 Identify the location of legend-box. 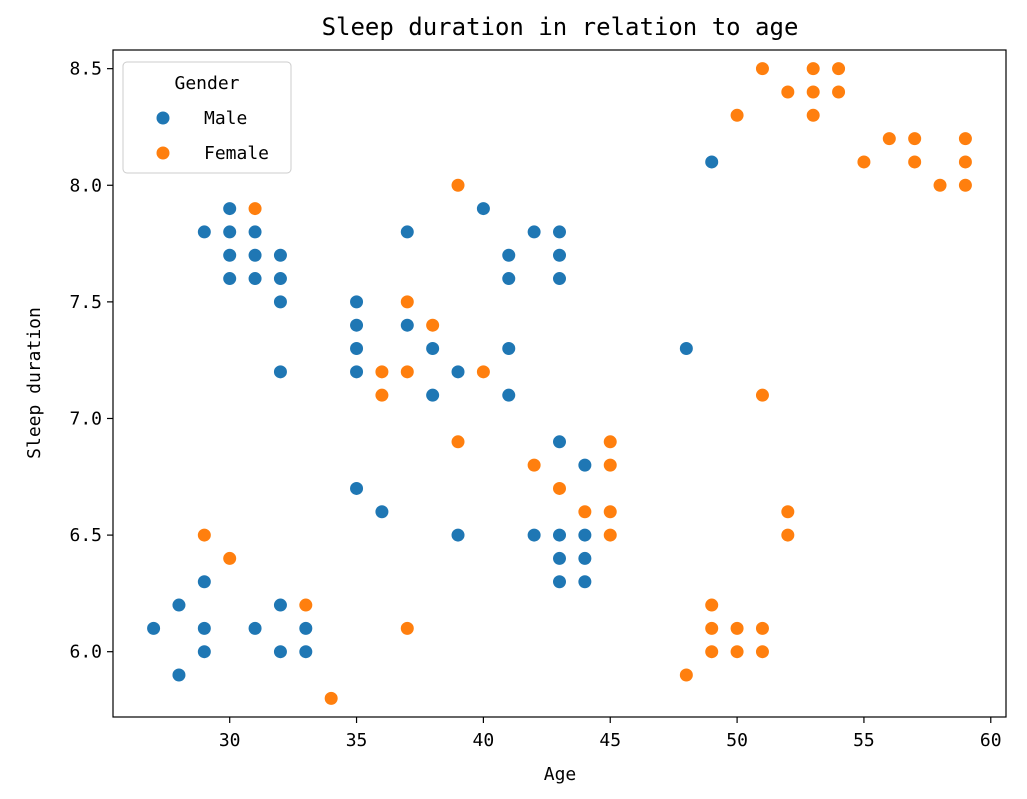
(207, 117).